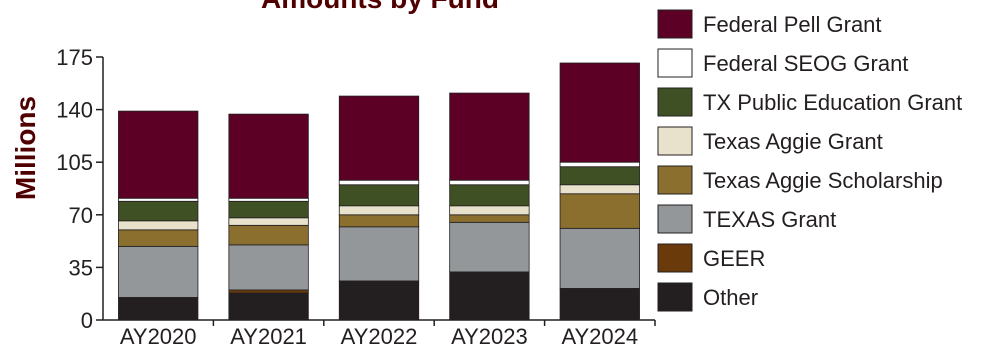  Describe the element at coordinates (25, 148) in the screenshot. I see `y-axis-label: Millions` at that location.